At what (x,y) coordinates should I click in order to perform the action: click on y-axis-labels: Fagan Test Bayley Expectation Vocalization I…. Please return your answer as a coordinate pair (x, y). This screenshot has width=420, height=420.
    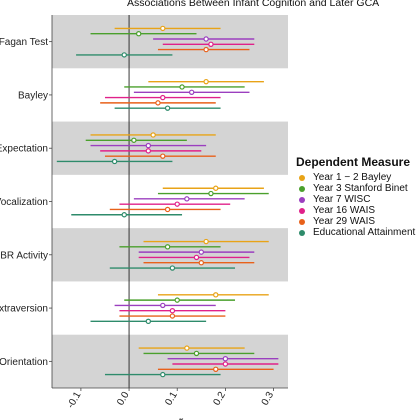
    Looking at the image, I should click on (26, 202).